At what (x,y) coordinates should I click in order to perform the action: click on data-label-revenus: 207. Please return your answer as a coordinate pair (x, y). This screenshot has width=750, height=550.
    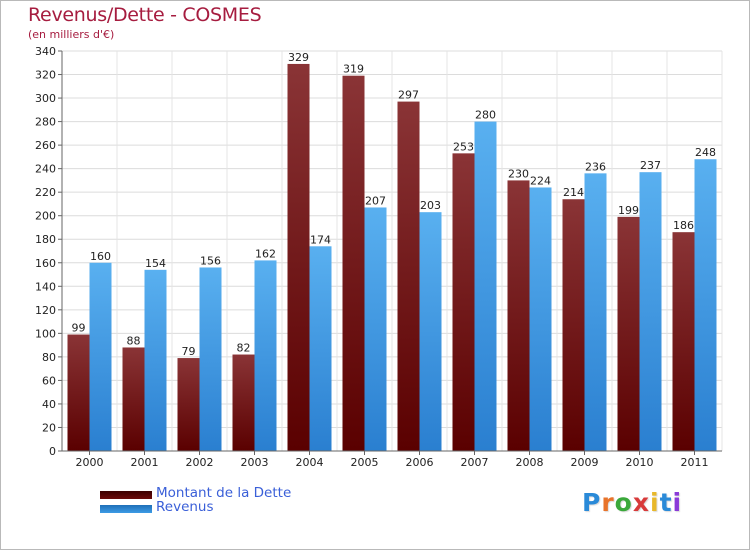
    Looking at the image, I should click on (375, 200).